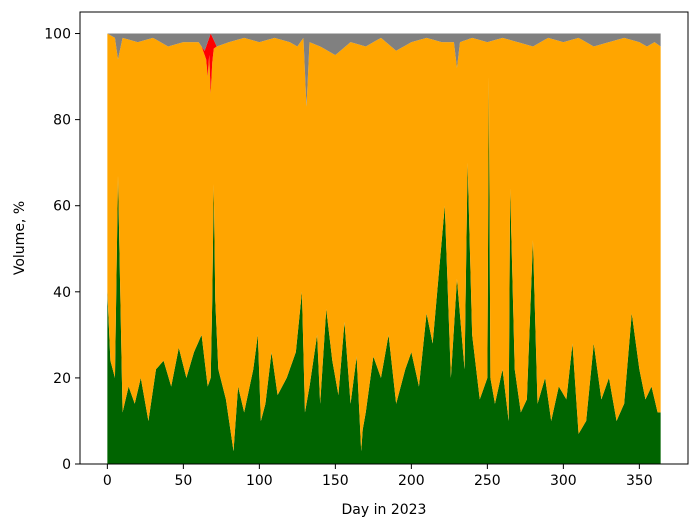 The width and height of the screenshot is (700, 530). I want to click on y-axis-label: Volume, %, so click(20, 238).